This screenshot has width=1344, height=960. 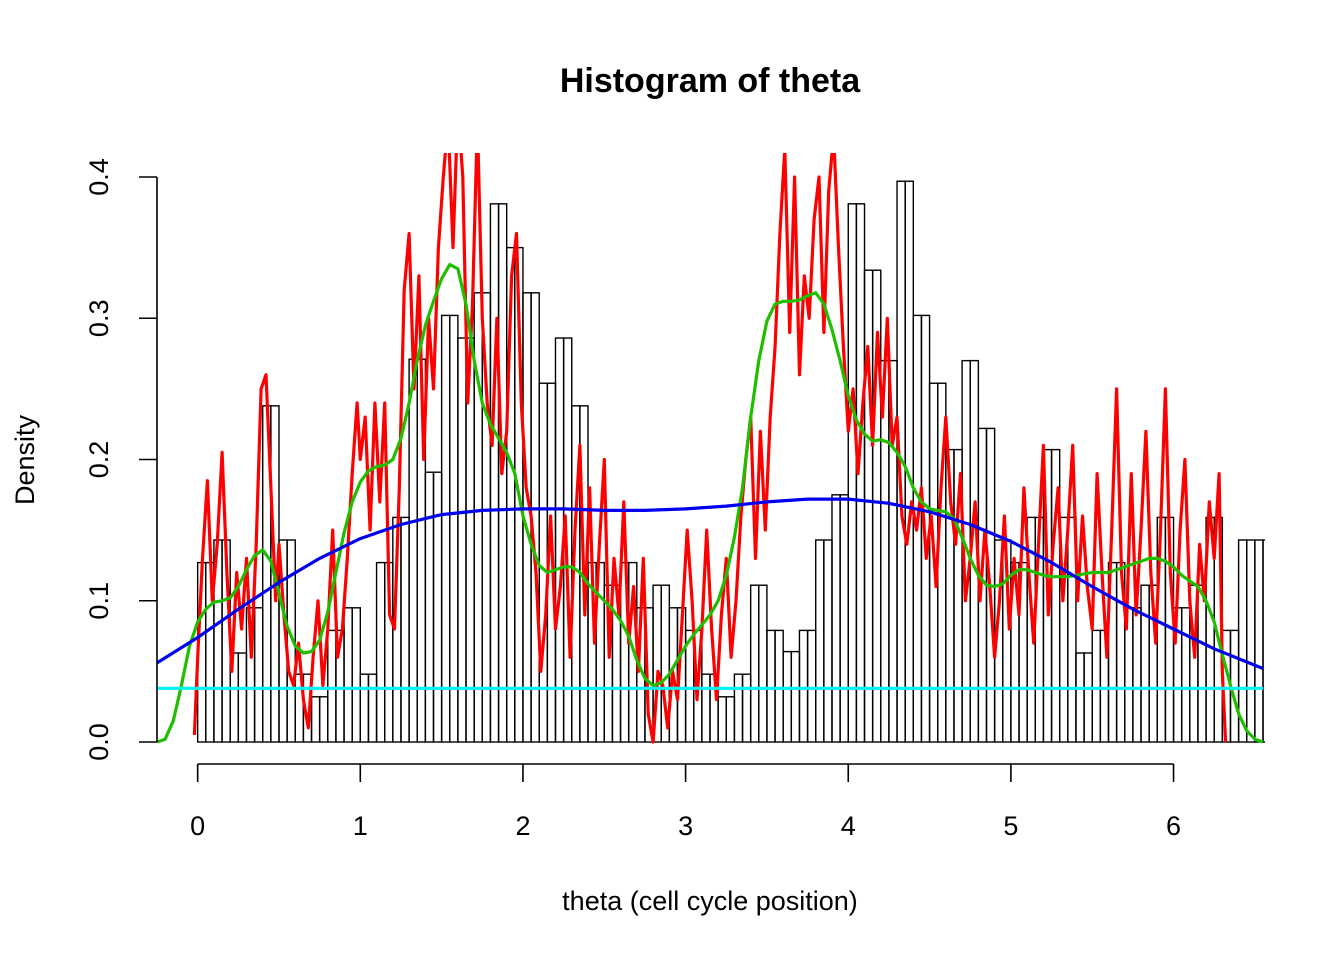 I want to click on x-tick-label: 1, so click(x=360, y=826).